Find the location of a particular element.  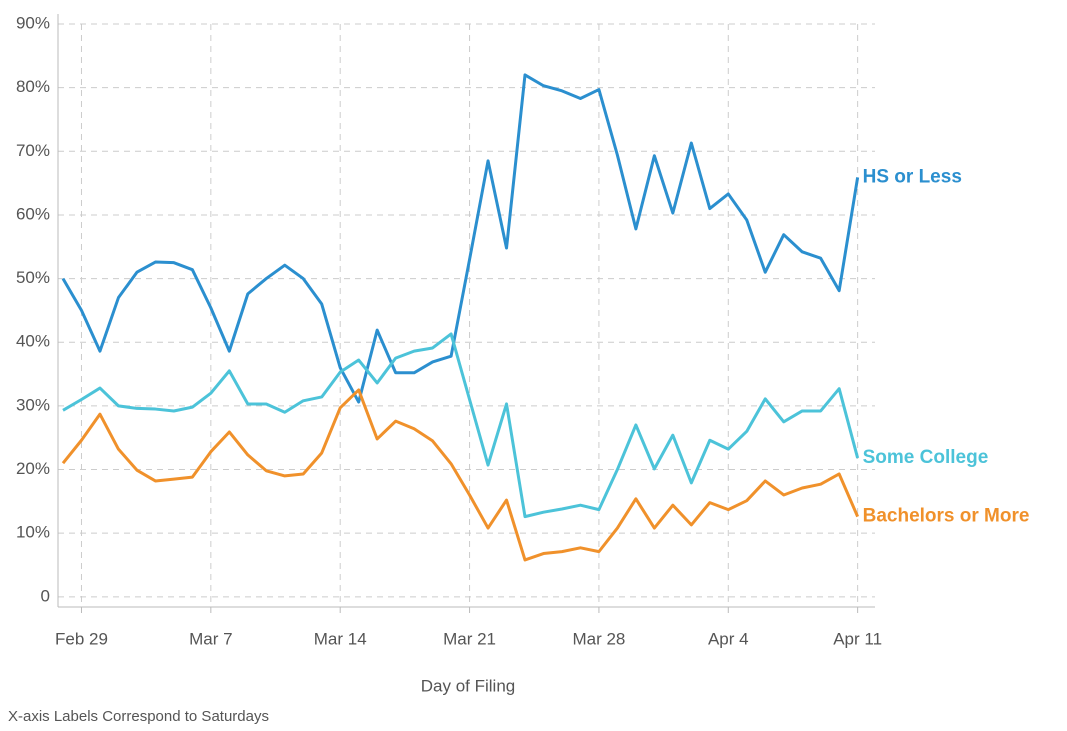

x-tick-label: Mar 28 is located at coordinates (598, 638).